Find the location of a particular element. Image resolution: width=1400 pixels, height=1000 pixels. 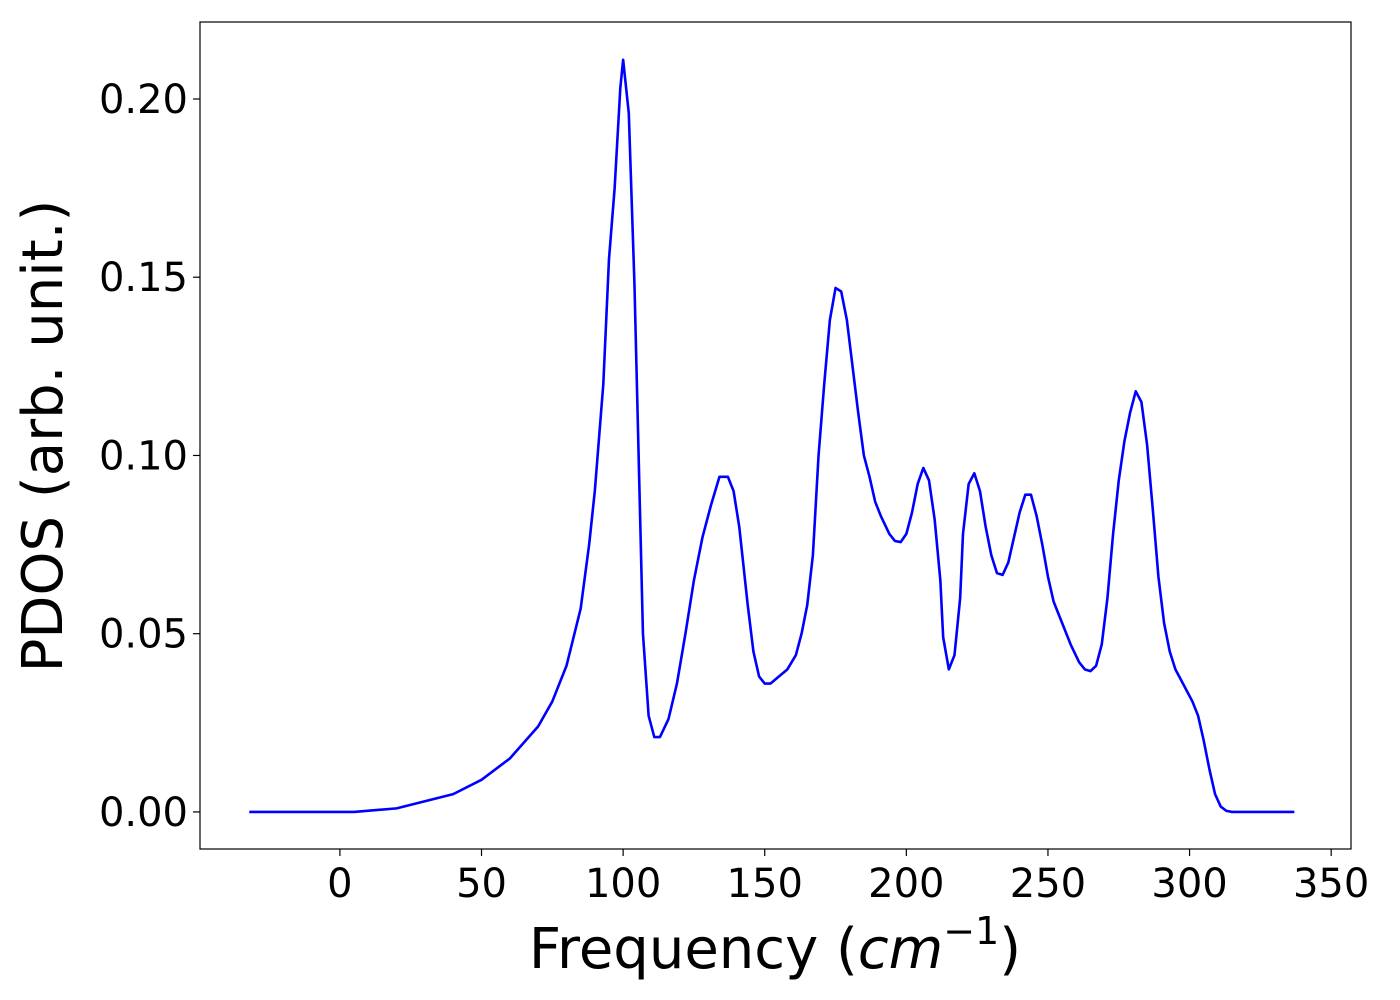

x-label-part: cm is located at coordinates (900, 949).